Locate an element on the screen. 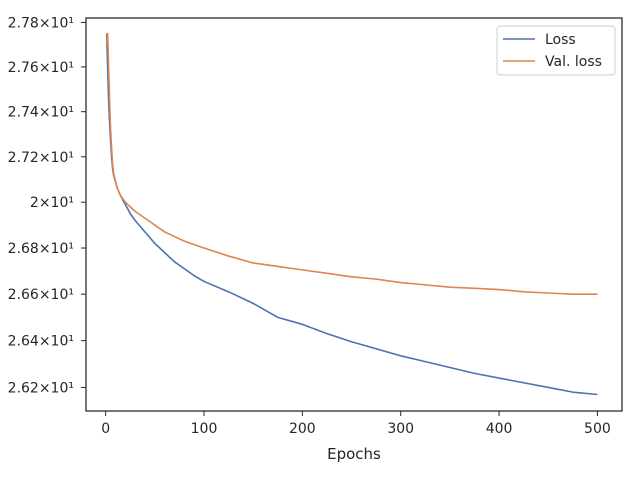  x-axis-ticks: 0 100 200 300 400 500 is located at coordinates (356, 424).